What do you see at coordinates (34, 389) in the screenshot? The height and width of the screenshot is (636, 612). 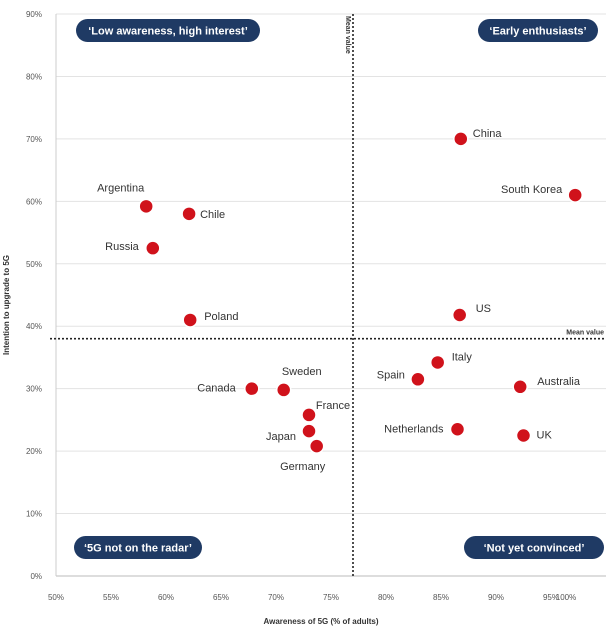 I see `y-tick-label: 30%` at bounding box center [34, 389].